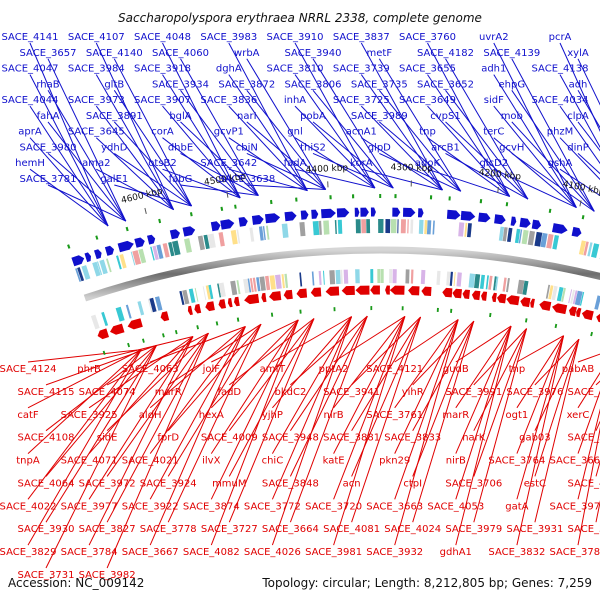 The width and height of the screenshot is (600, 600). Describe the element at coordinates (48, 116) in the screenshot. I see `forward-gene-label: fahA` at that location.